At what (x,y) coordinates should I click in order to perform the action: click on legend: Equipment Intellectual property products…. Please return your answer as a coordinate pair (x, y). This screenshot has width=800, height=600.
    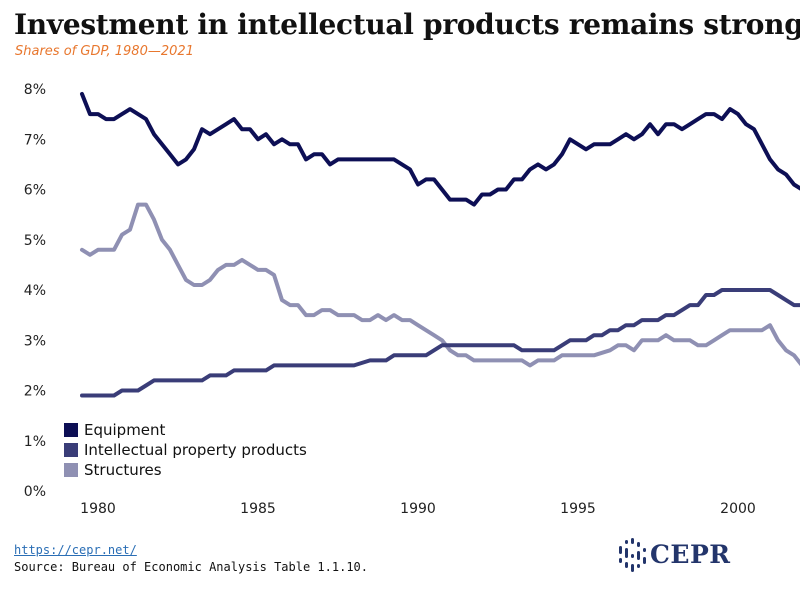
    Looking at the image, I should click on (185, 450).